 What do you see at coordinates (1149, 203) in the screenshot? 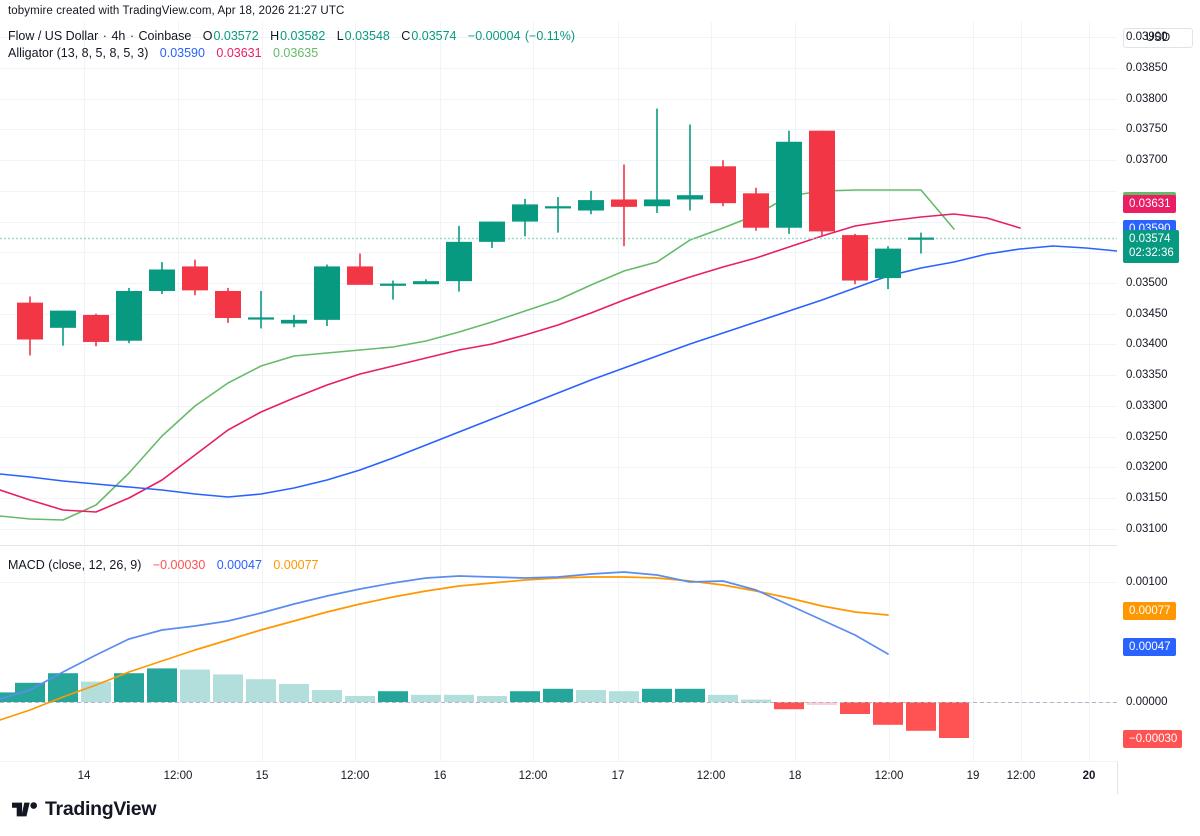
I see `alligator-teeth-price-badge: 0.03631` at bounding box center [1149, 203].